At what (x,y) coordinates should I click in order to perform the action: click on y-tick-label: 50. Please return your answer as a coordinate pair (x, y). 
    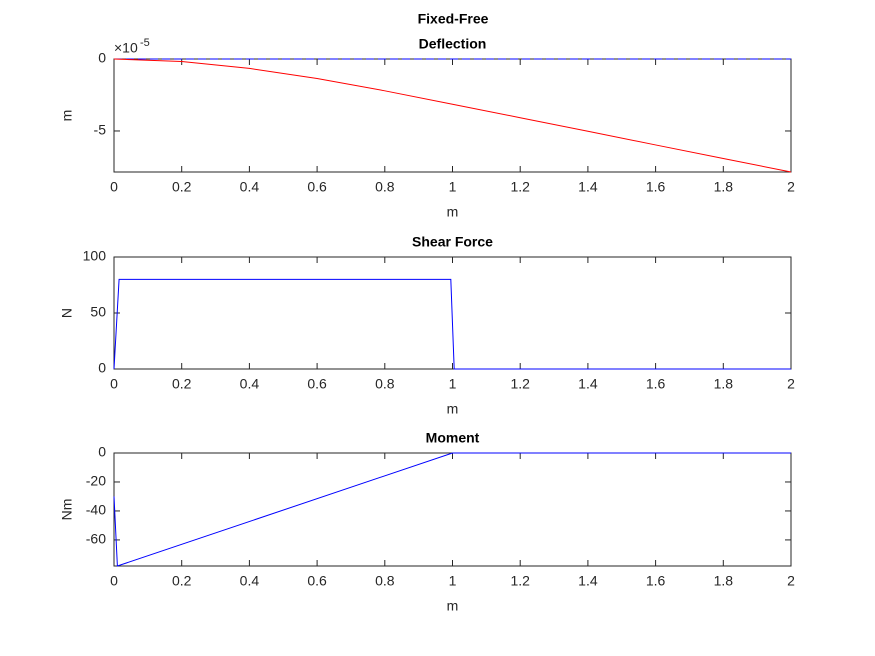
    Looking at the image, I should click on (98, 312).